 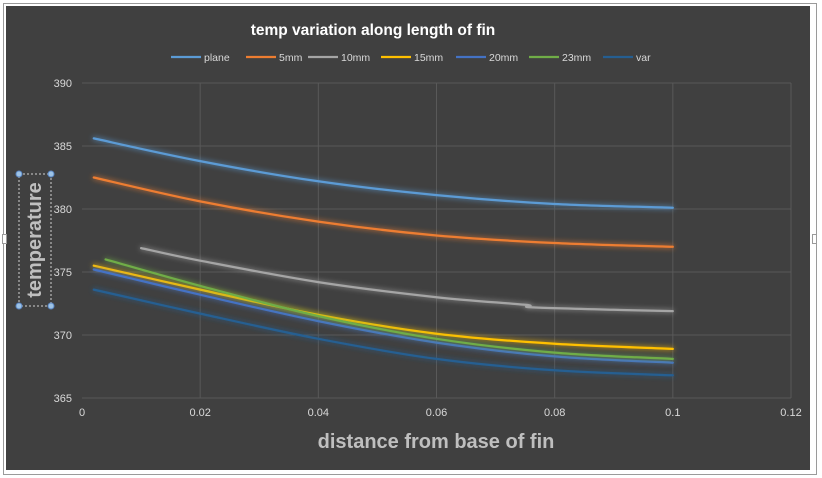 I want to click on y-axis-label: temperature, so click(x=35, y=240).